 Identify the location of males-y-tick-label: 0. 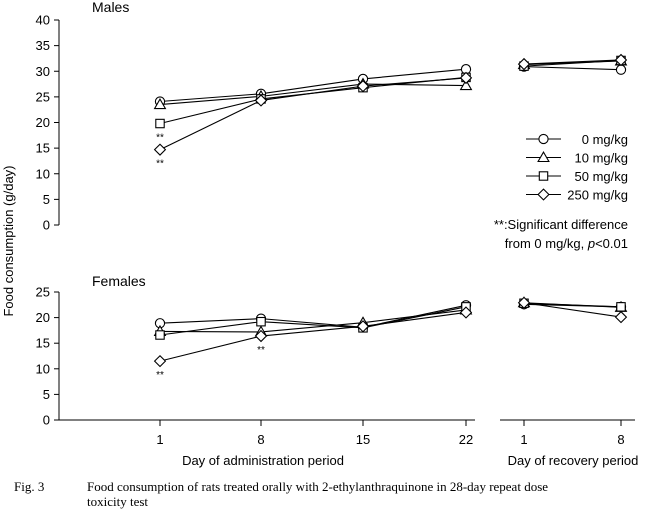
(46, 225).